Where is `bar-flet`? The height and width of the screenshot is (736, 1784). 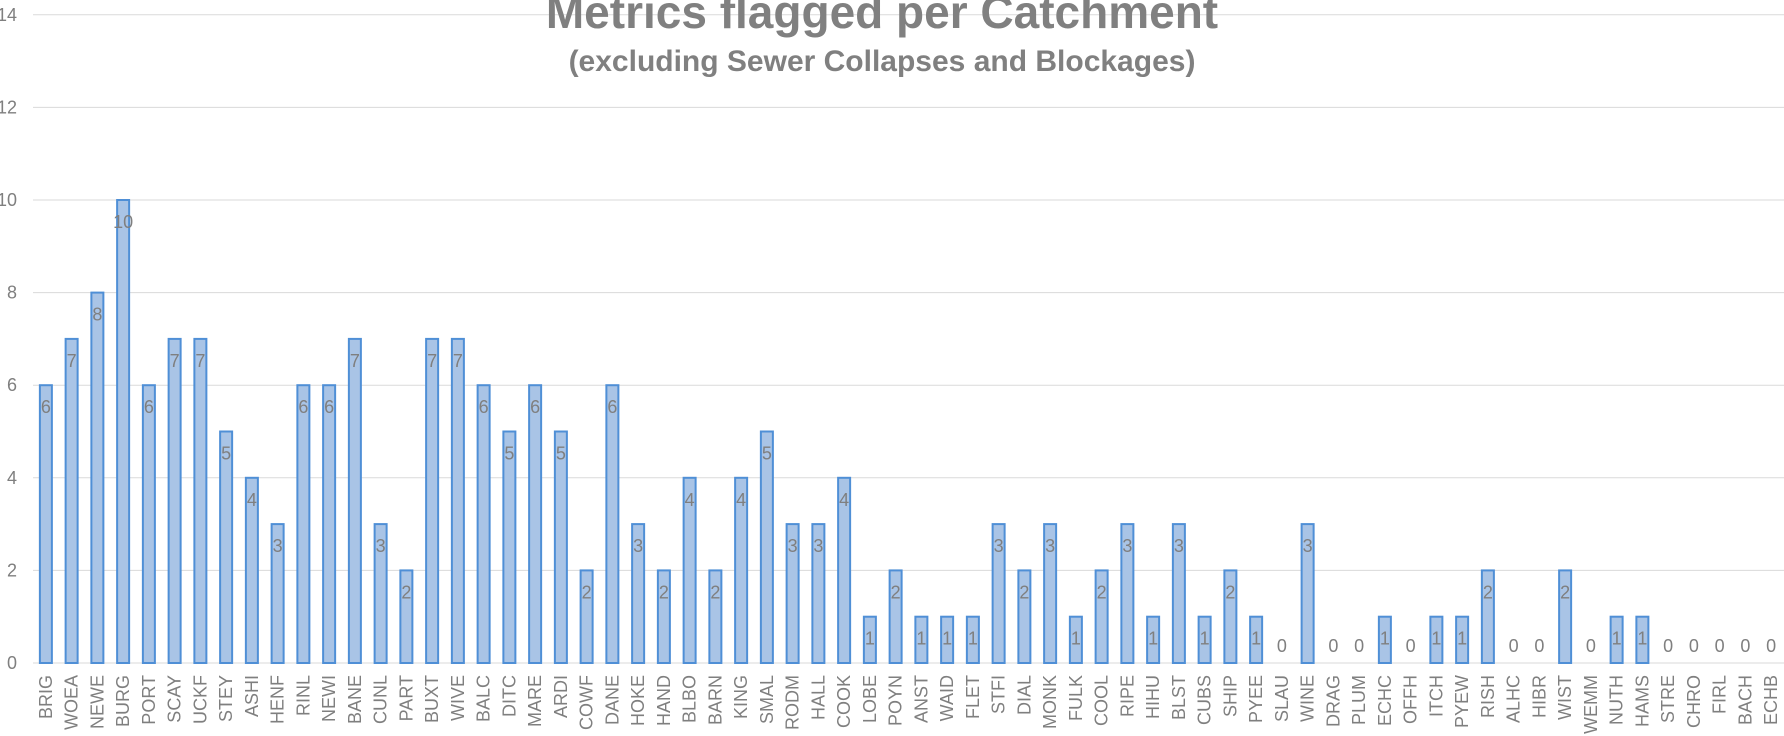
bar-flet is located at coordinates (972, 640).